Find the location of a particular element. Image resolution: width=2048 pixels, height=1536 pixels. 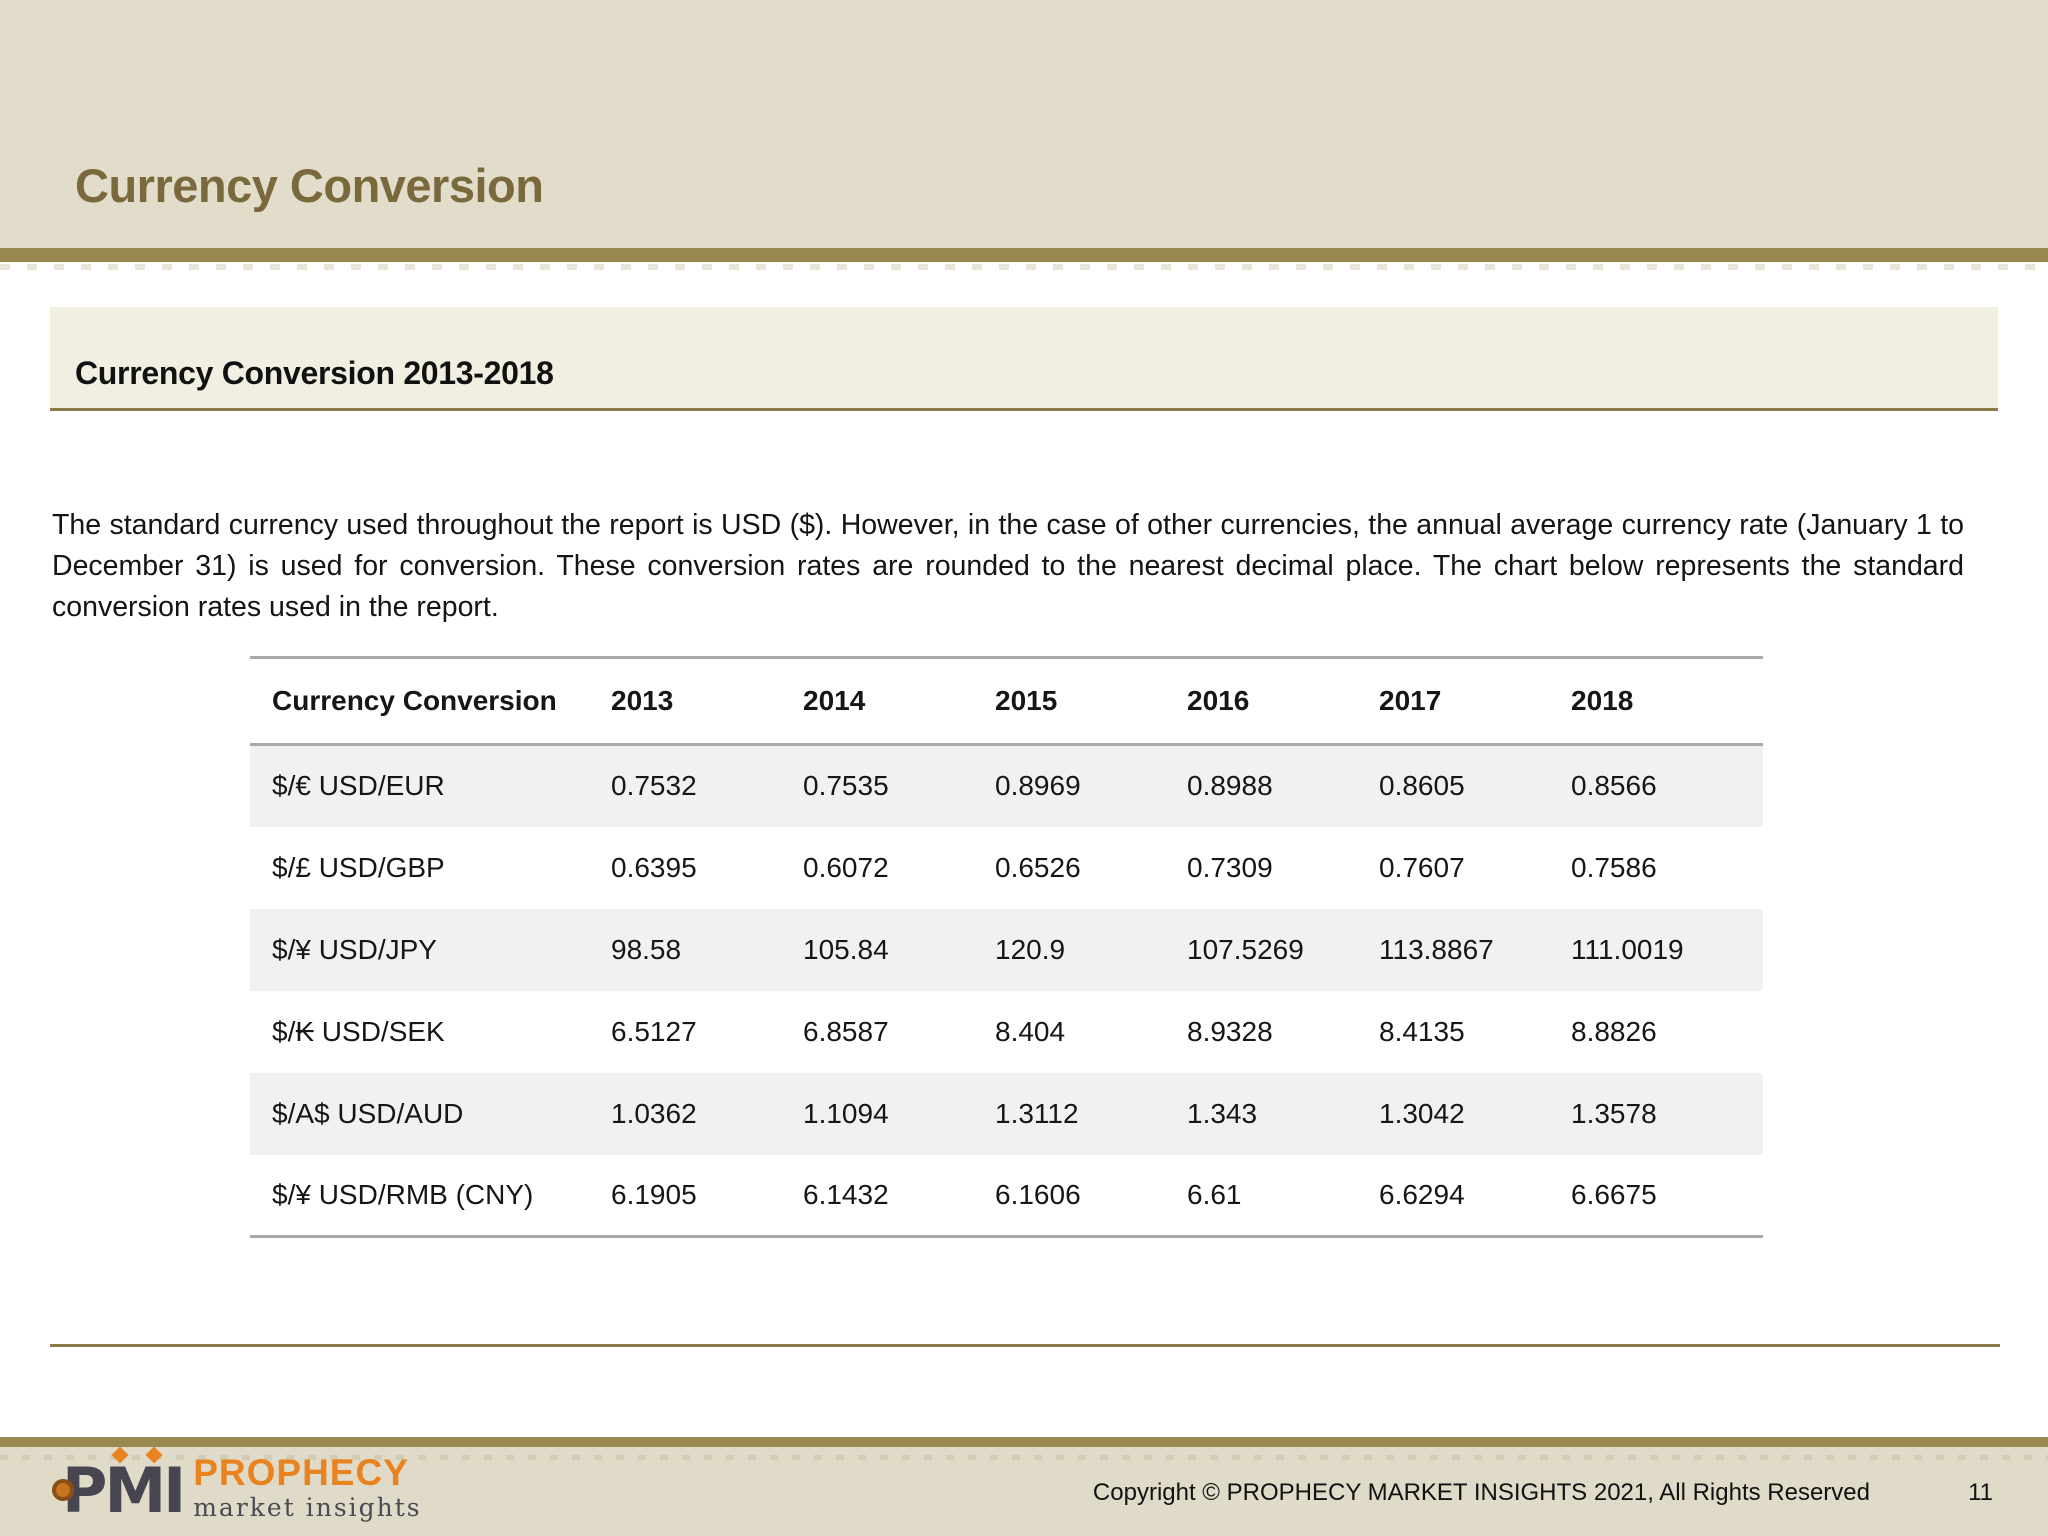

header-dotted-strip is located at coordinates (1024, 267).